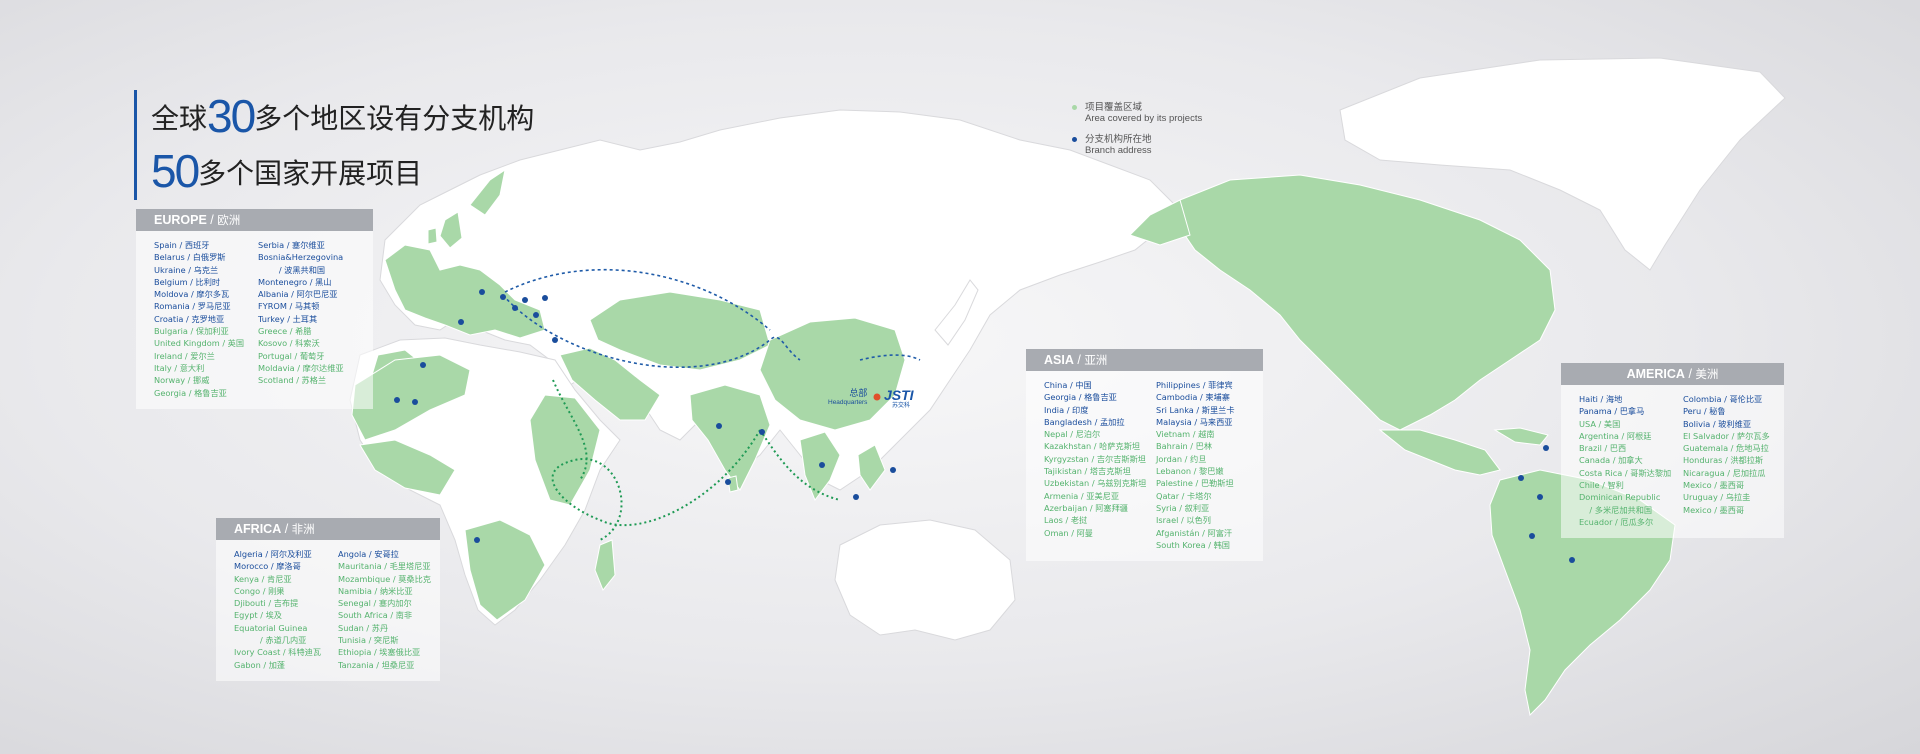 The width and height of the screenshot is (1920, 754). I want to click on greenland-landmass, so click(1562, 164).